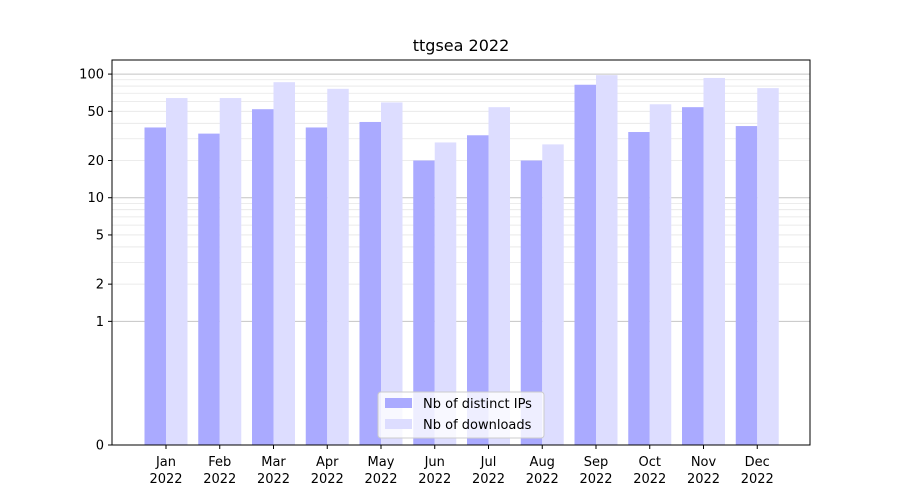  I want to click on x-tick-label: May 2022, so click(380, 471).